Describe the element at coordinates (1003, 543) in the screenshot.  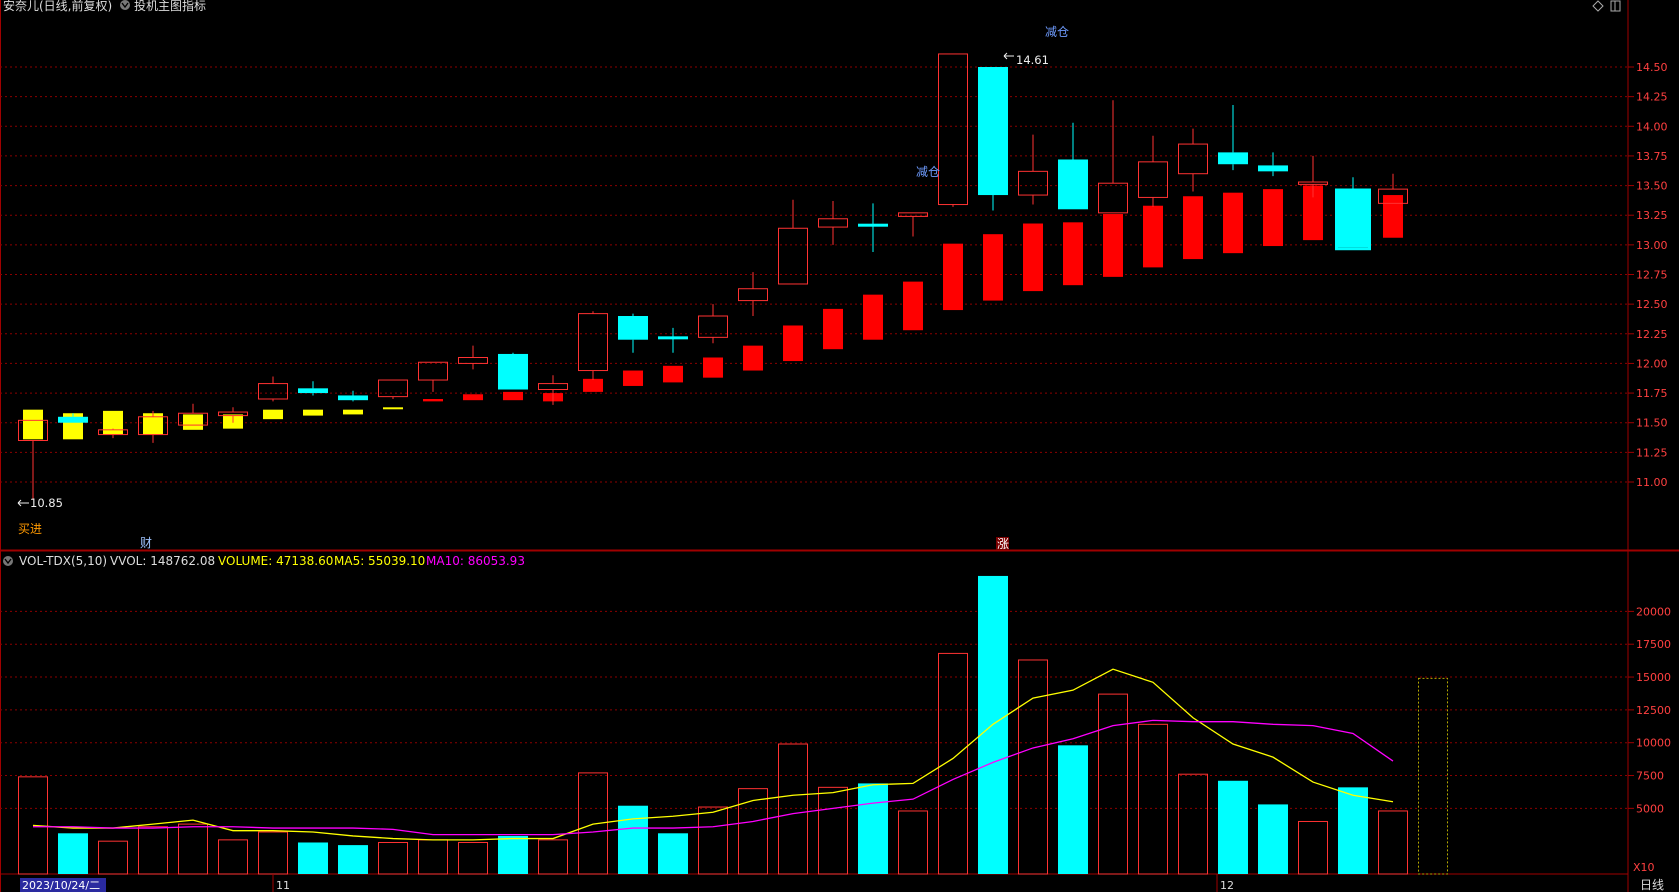
I see `zhang-marker-label: 涨` at that location.